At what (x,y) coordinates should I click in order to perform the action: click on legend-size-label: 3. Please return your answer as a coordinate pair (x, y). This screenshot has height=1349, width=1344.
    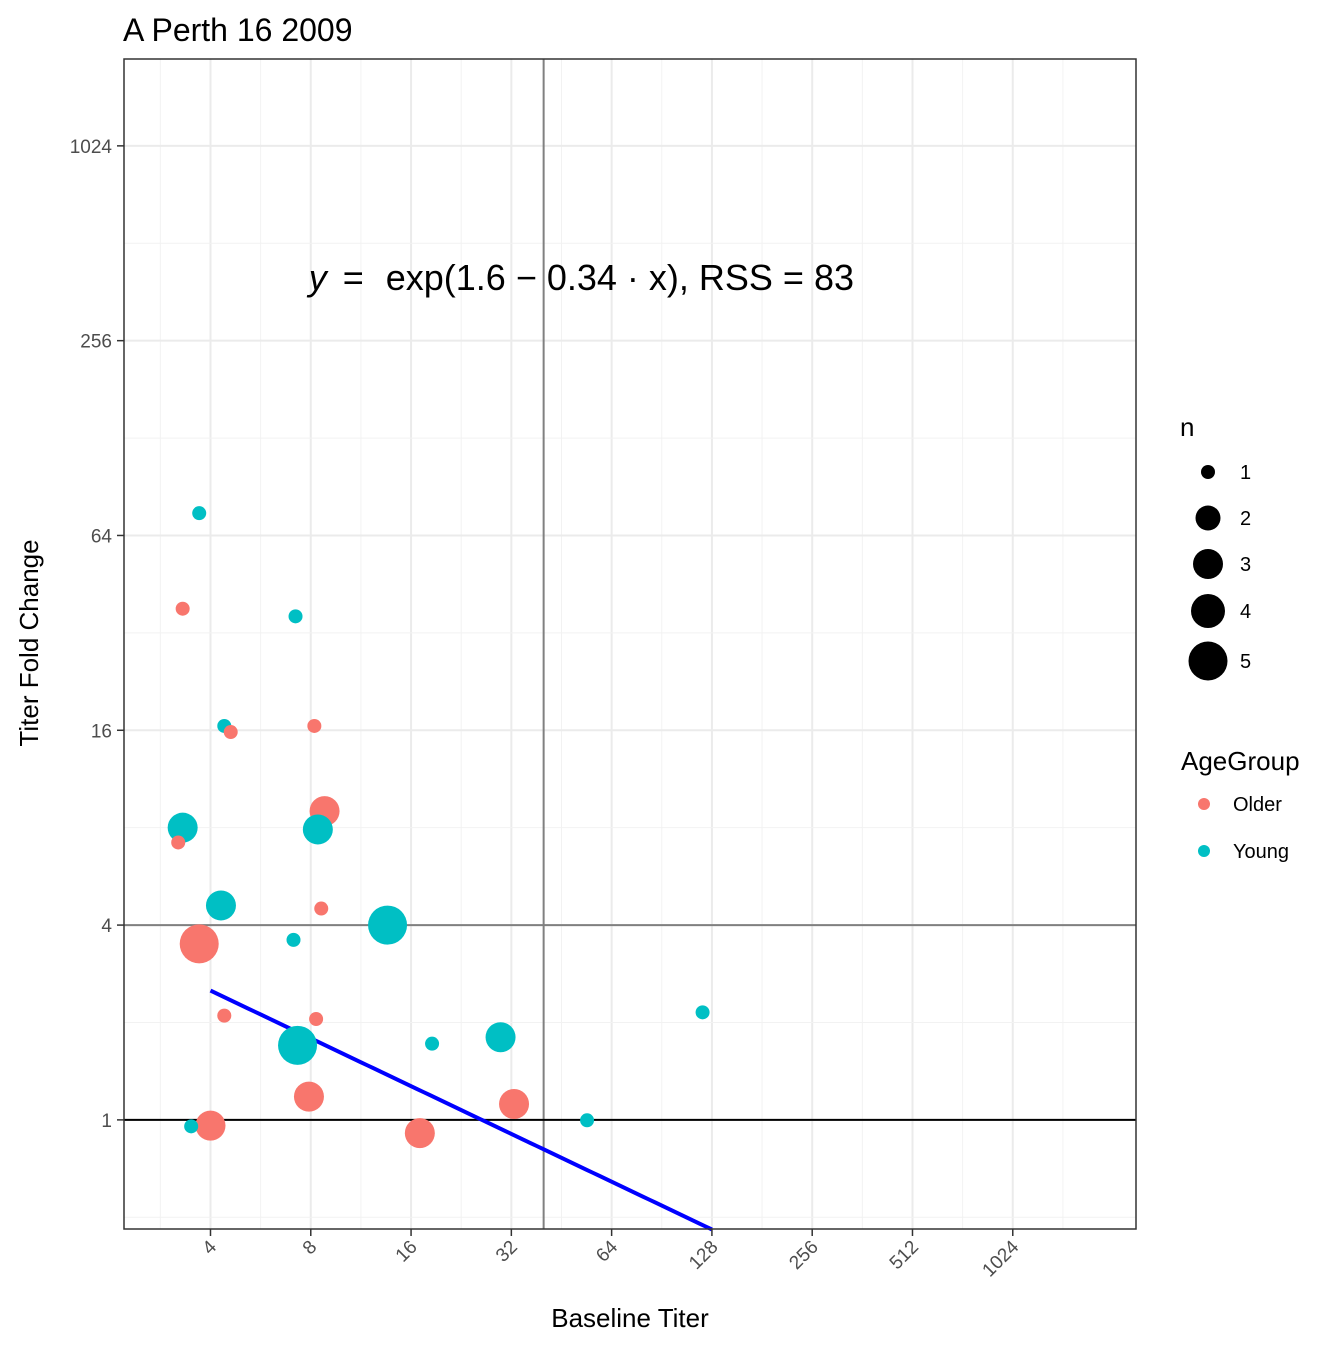
    Looking at the image, I should click on (1245, 565).